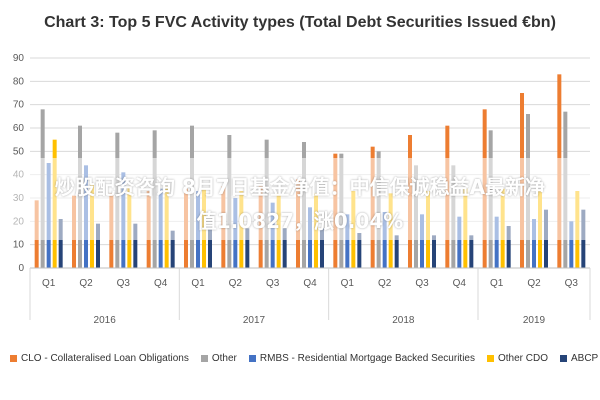  Describe the element at coordinates (21, 268) in the screenshot. I see `y-tick-label: 0` at that location.